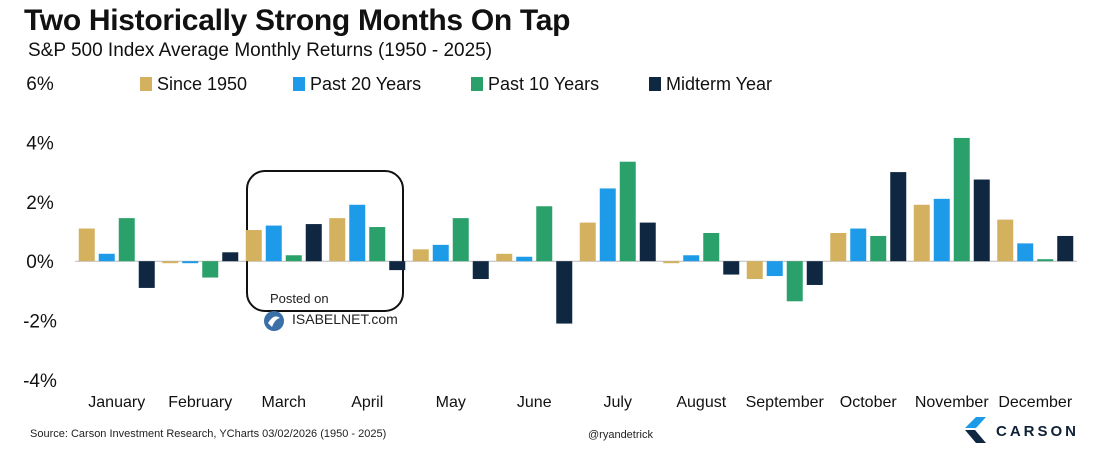 This screenshot has width=1101, height=449. Describe the element at coordinates (543, 84) in the screenshot. I see `legend-label: Past 10 Years` at that location.